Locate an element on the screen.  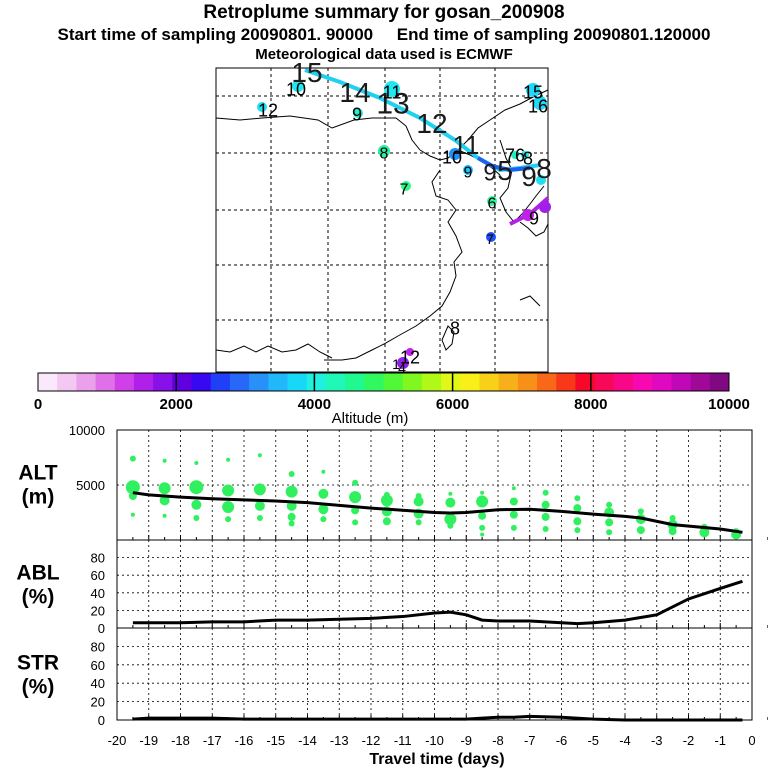
y-tick-label: 40 is located at coordinates (98, 683).